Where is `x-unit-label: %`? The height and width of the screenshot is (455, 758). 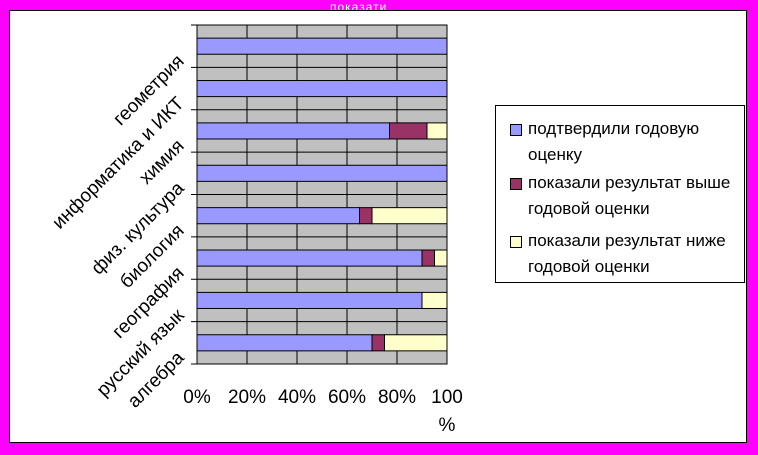
x-unit-label: % is located at coordinates (447, 425).